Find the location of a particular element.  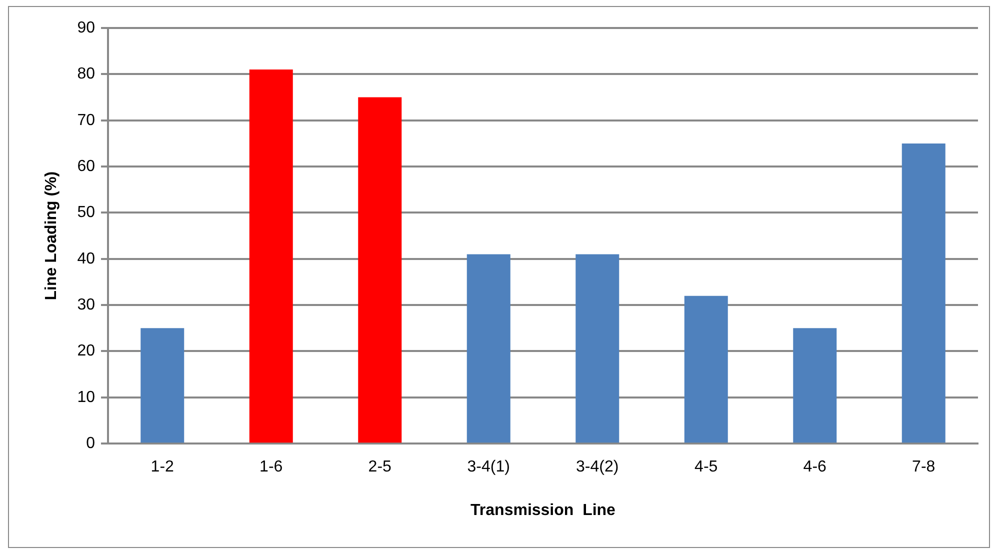

y-tick-label: 10 is located at coordinates (86, 397).